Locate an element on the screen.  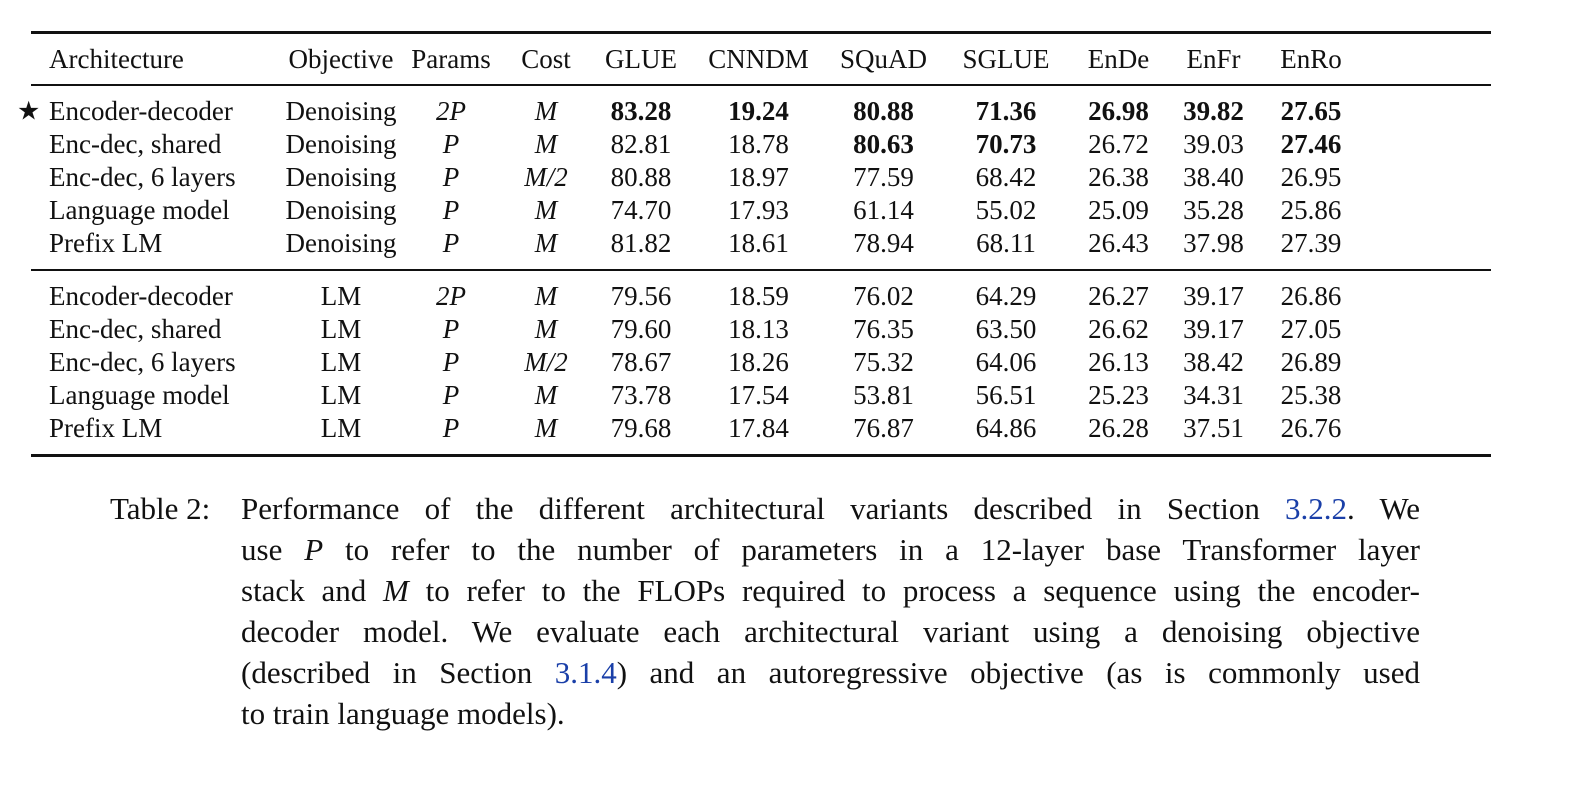
cell-ende: 25.23 is located at coordinates (1118, 395).